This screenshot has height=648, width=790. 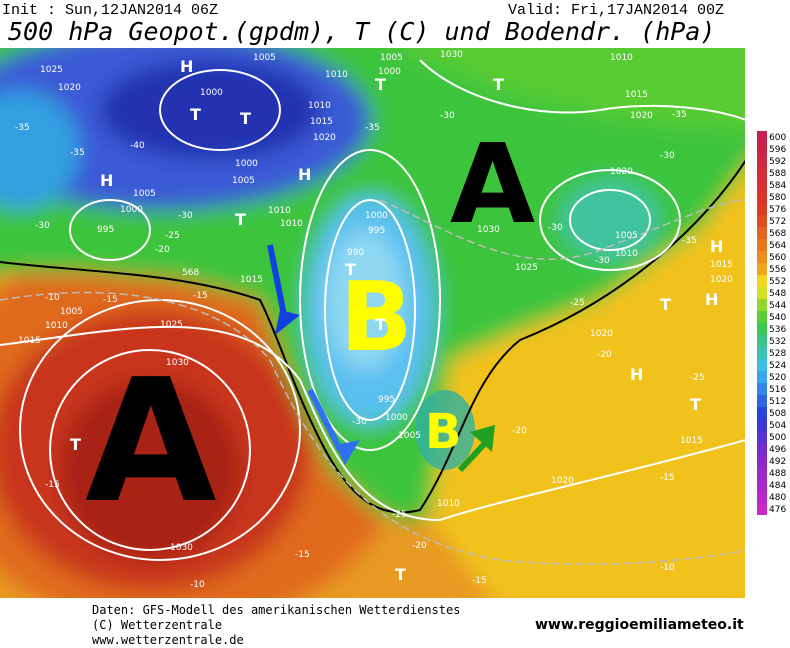 What do you see at coordinates (777, 486) in the screenshot?
I see `colorbar-label: 484` at bounding box center [777, 486].